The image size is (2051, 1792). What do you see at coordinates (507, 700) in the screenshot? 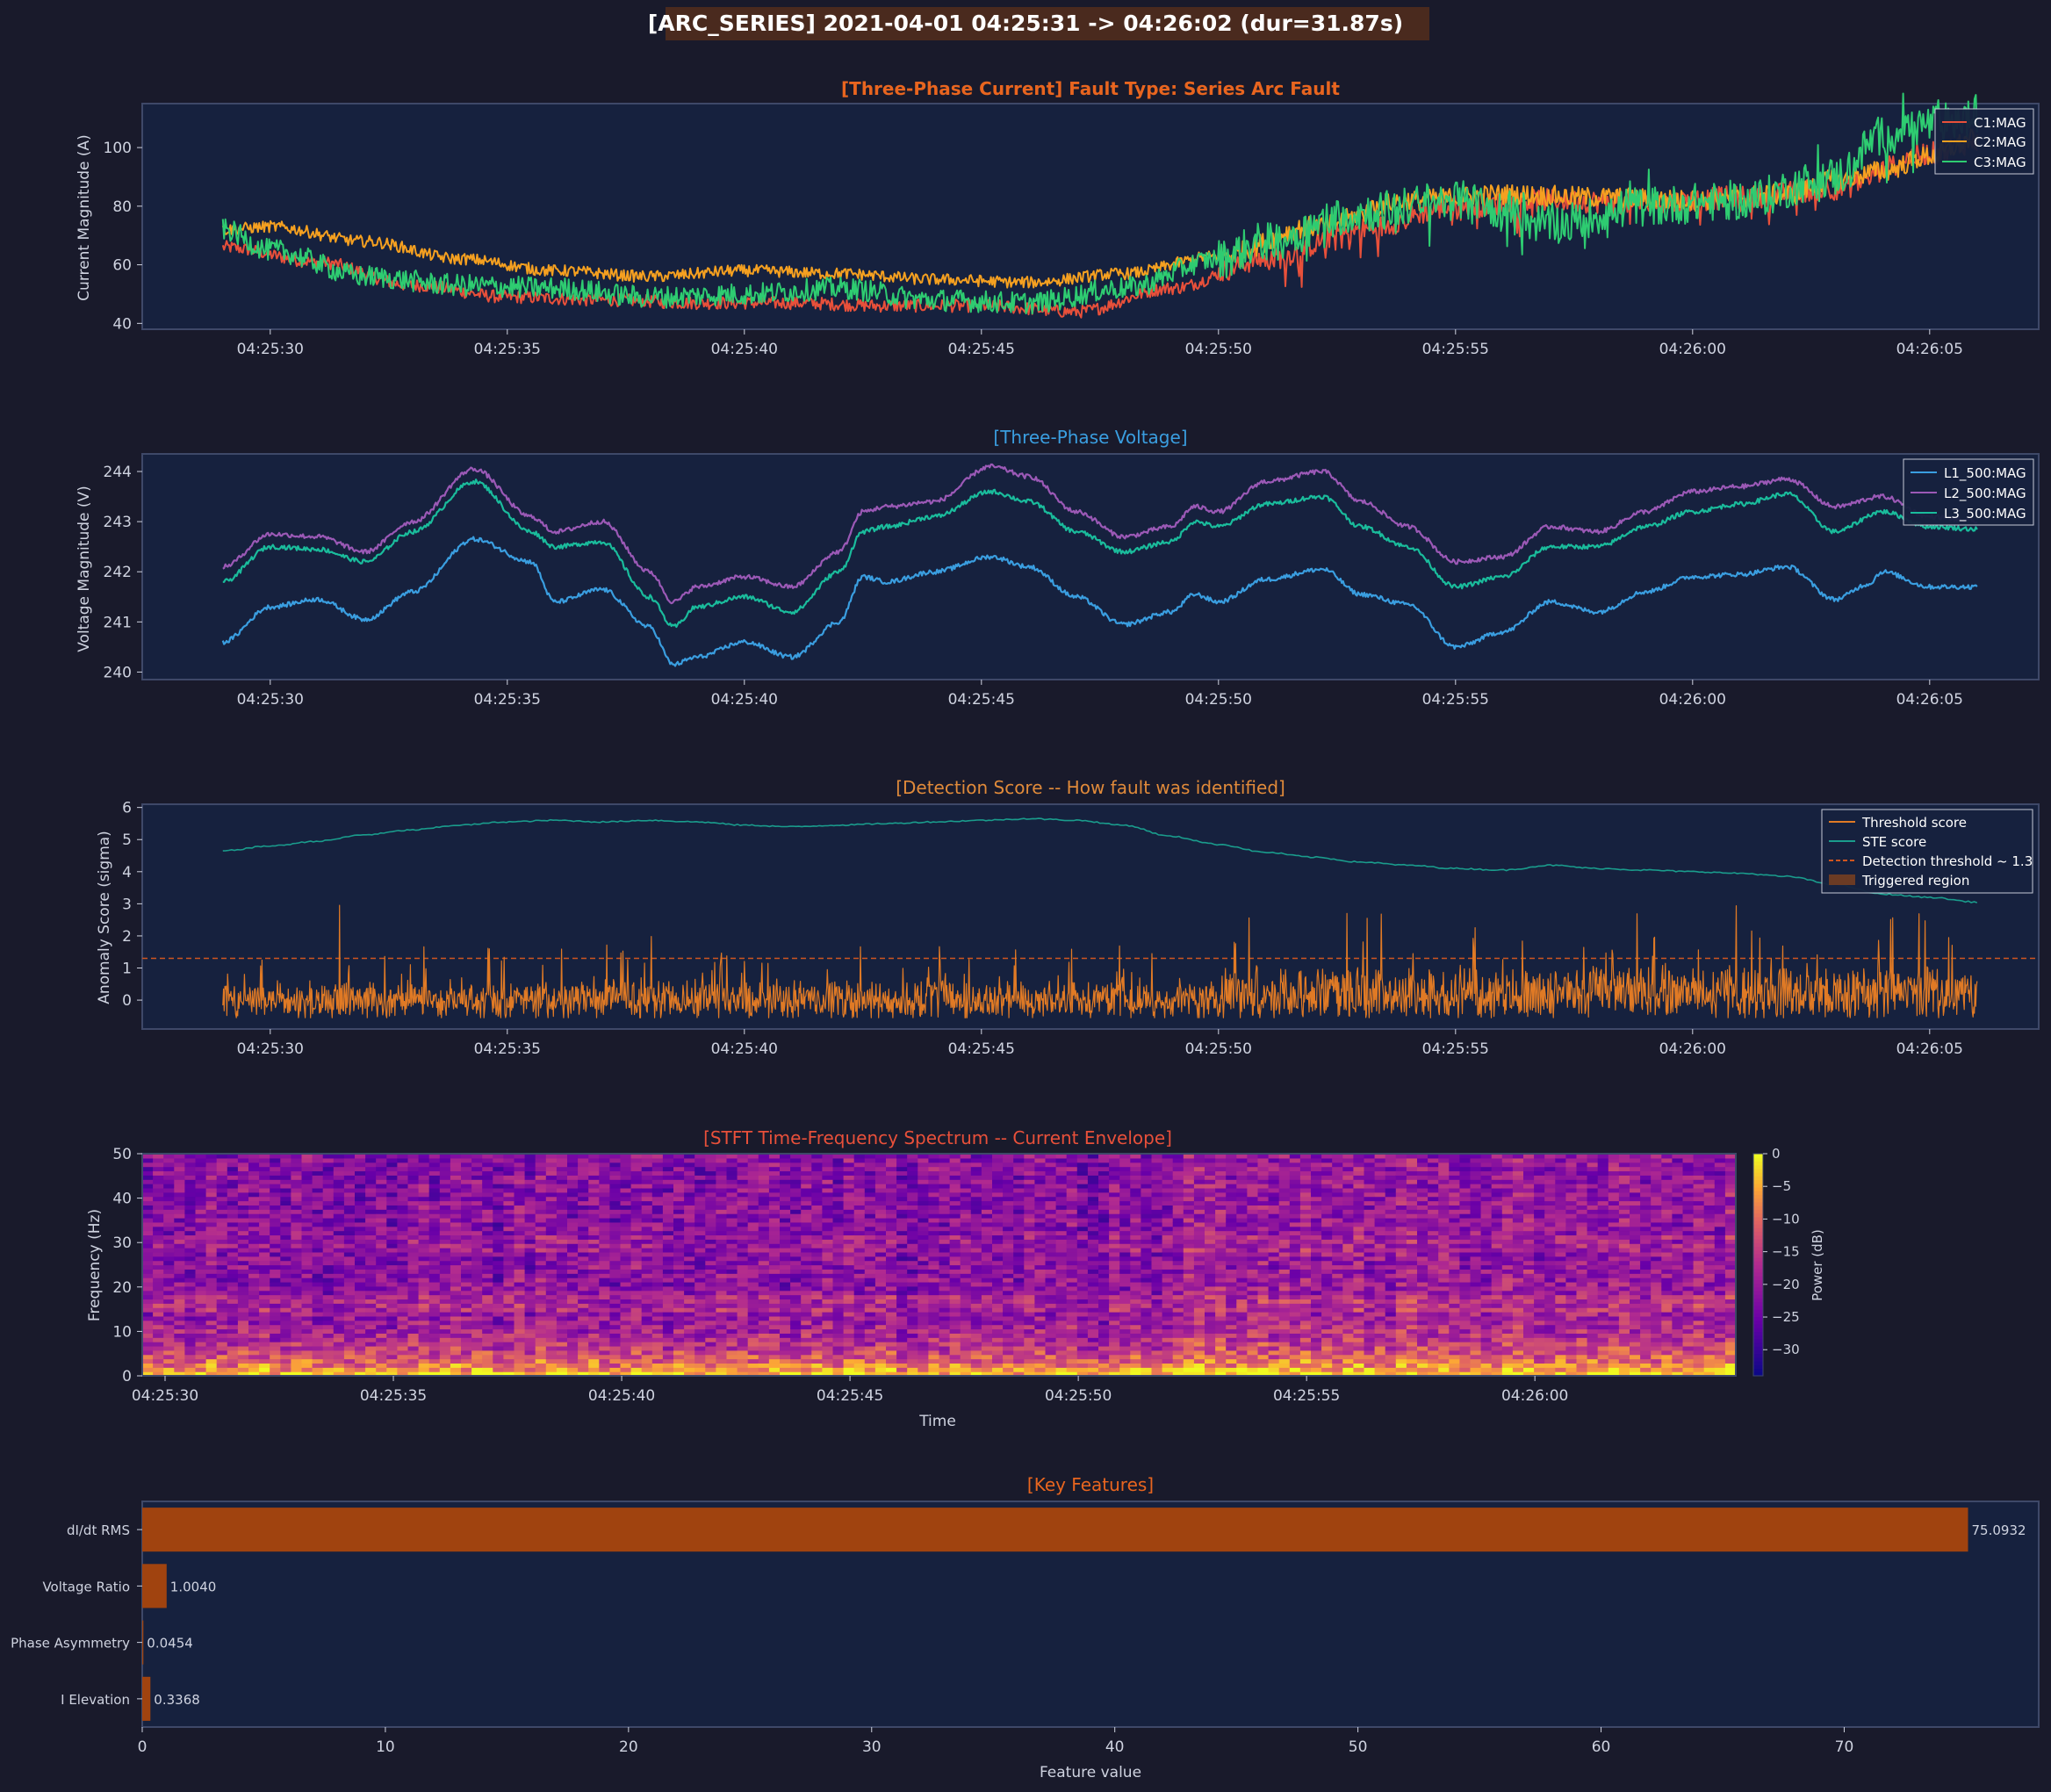
I see `x-tick-label: 04:25:35` at bounding box center [507, 700].